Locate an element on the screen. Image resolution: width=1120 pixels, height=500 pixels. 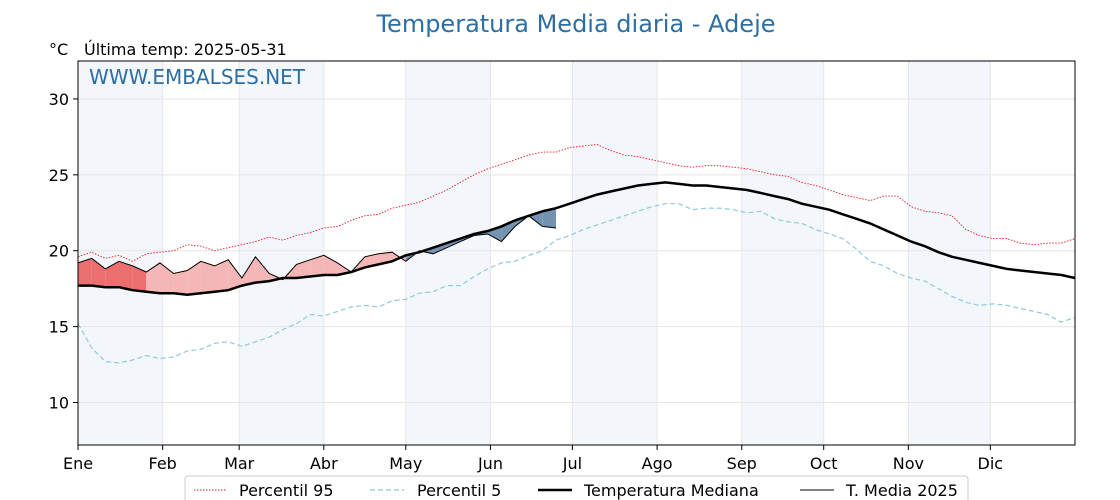
legend-p5-label: Percentil 5 is located at coordinates (459, 490).